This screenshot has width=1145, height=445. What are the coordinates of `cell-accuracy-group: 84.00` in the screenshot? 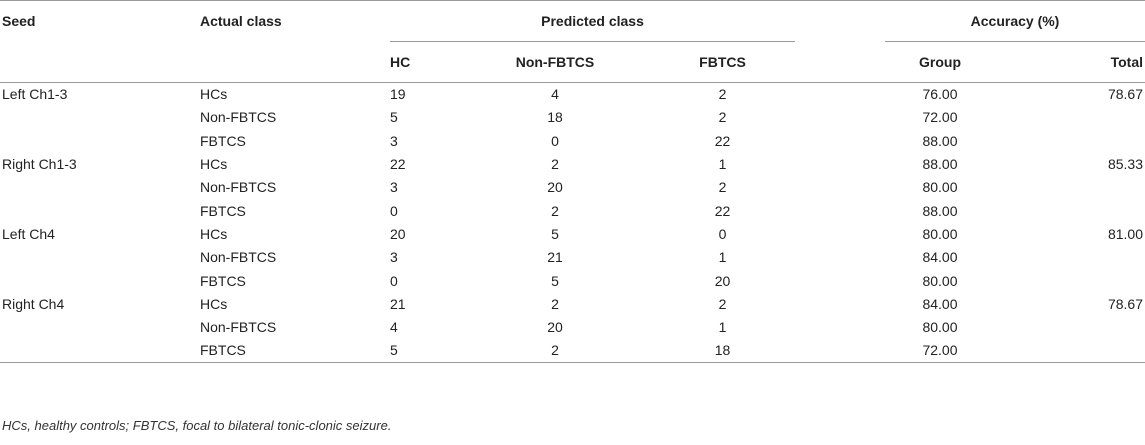 It's located at (940, 303).